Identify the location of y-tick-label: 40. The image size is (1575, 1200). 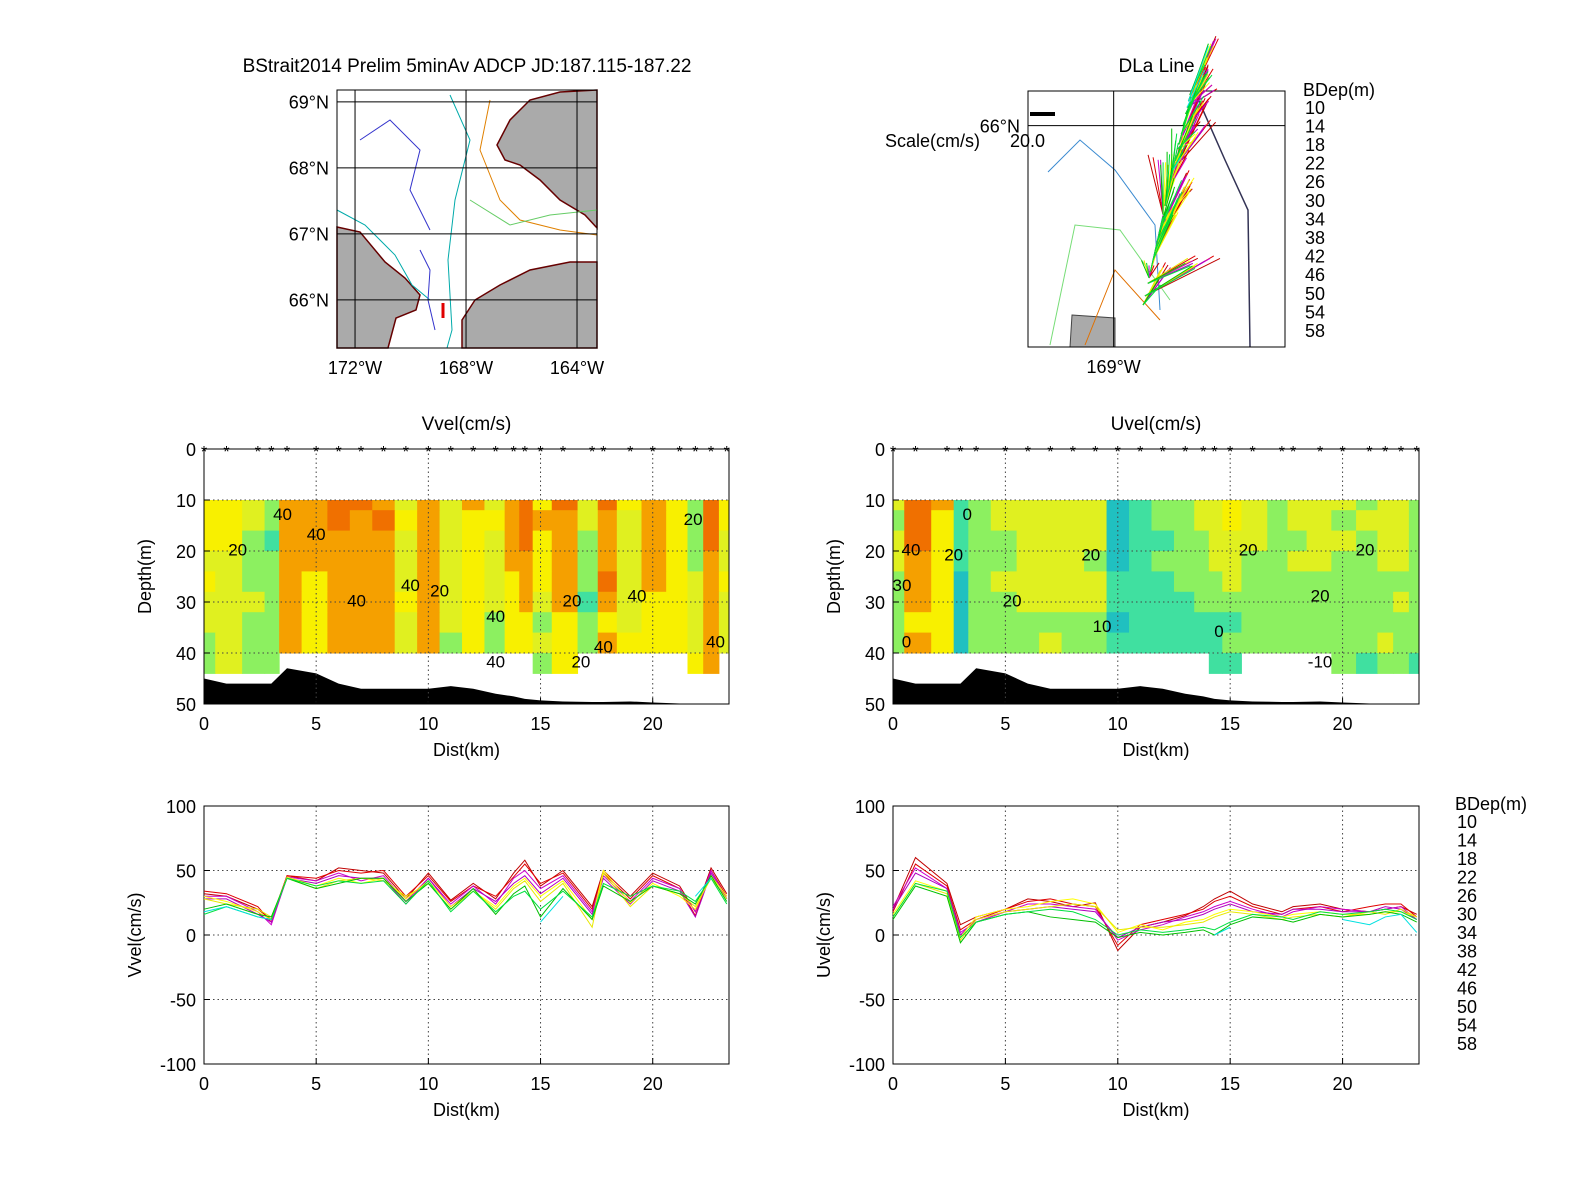
(186, 654).